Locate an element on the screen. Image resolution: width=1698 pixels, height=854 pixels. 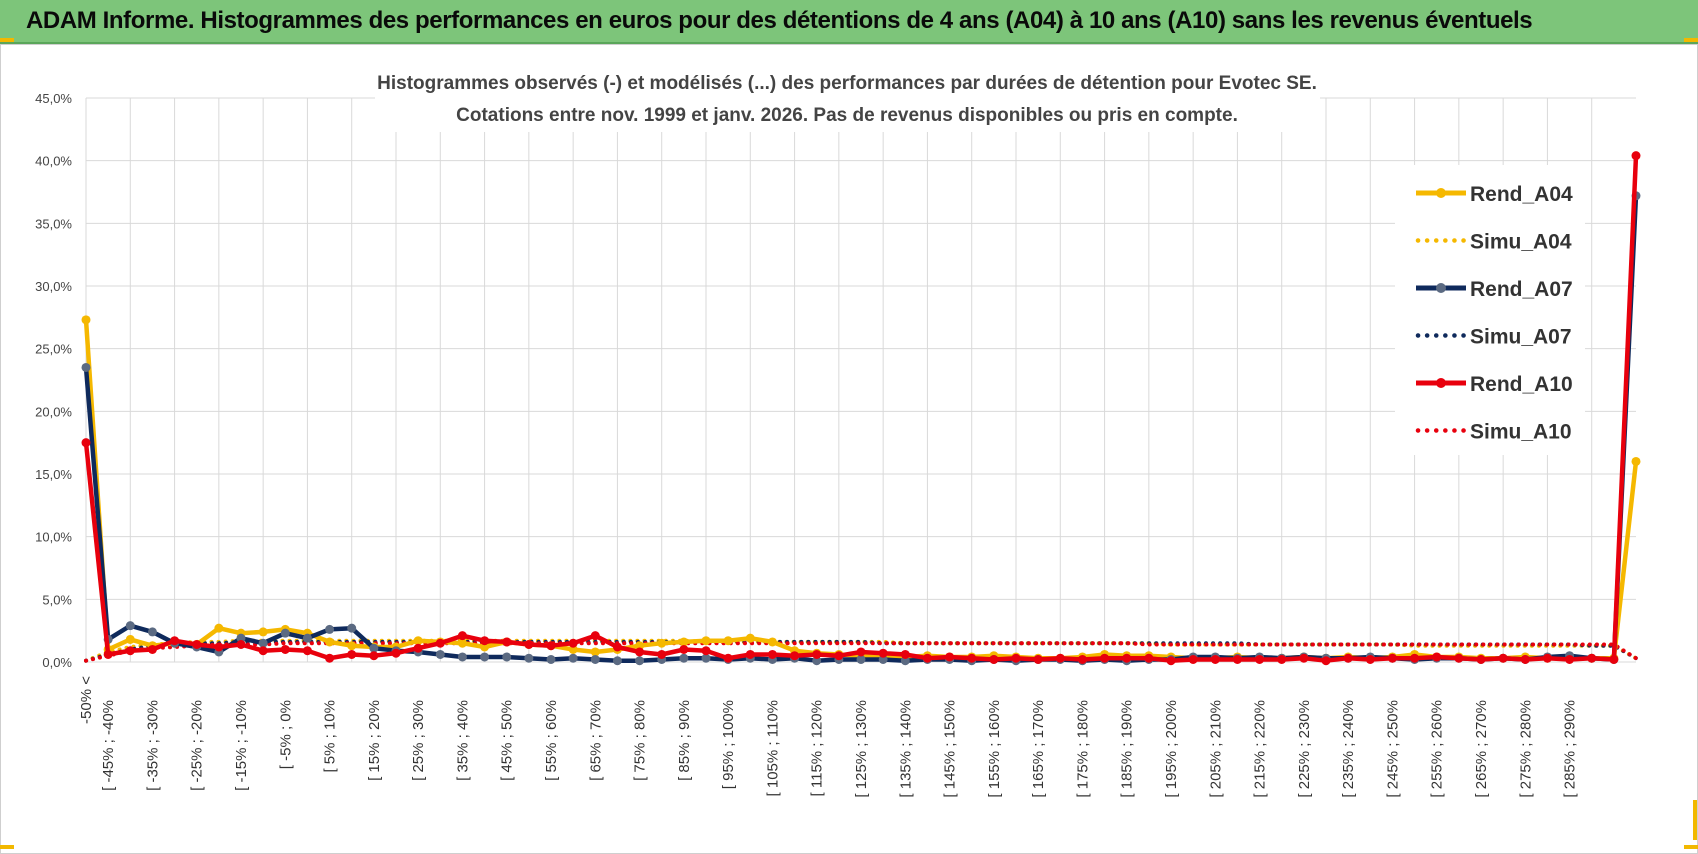
x-tick-label: [ 235% ; 240% is located at coordinates (1348, 749).